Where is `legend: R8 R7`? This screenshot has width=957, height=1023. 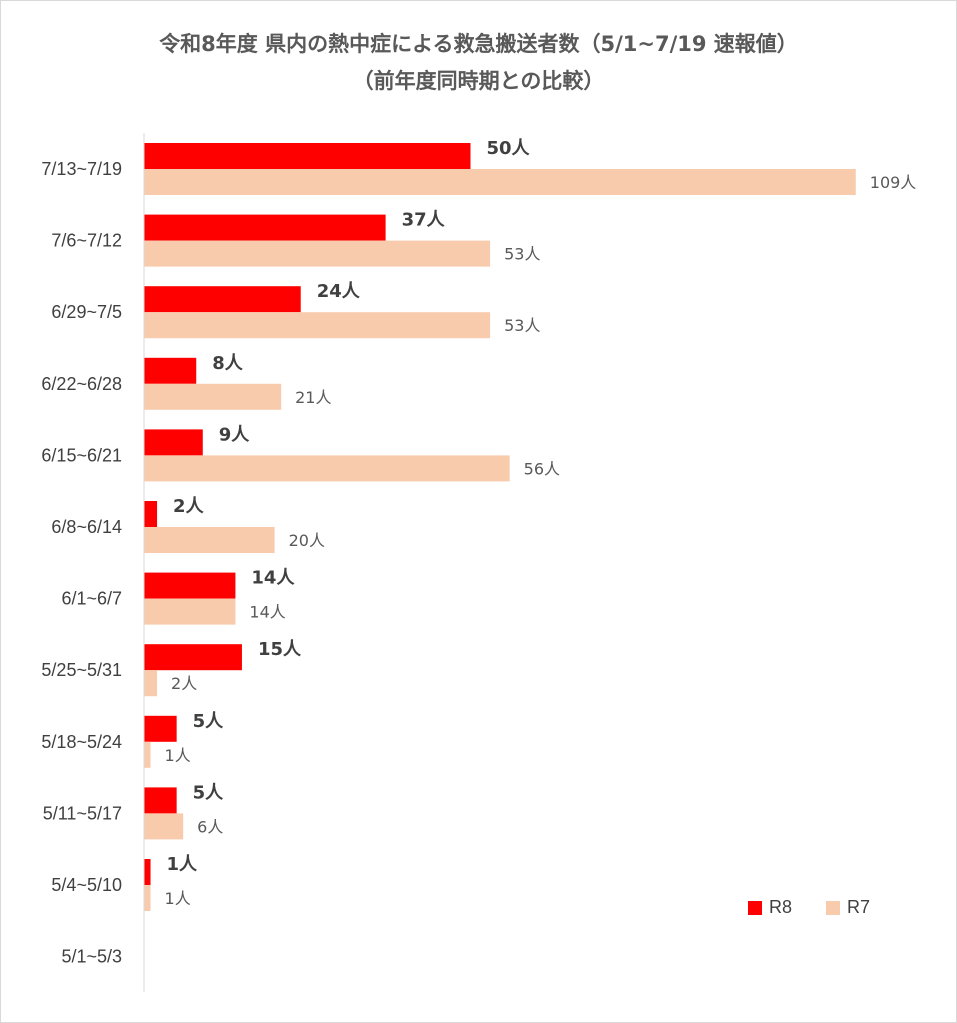 legend: R8 R7 is located at coordinates (826, 907).